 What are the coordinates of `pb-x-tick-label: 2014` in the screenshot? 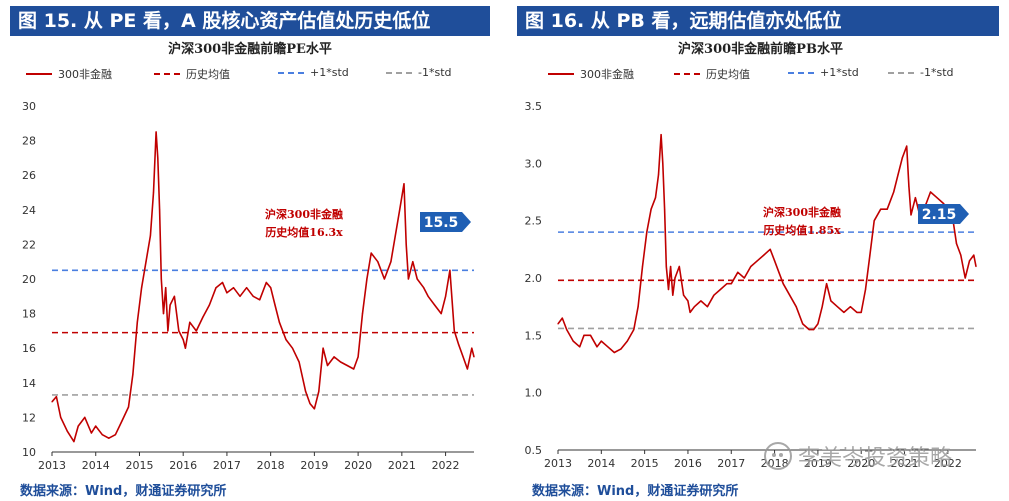 It's located at (601, 463).